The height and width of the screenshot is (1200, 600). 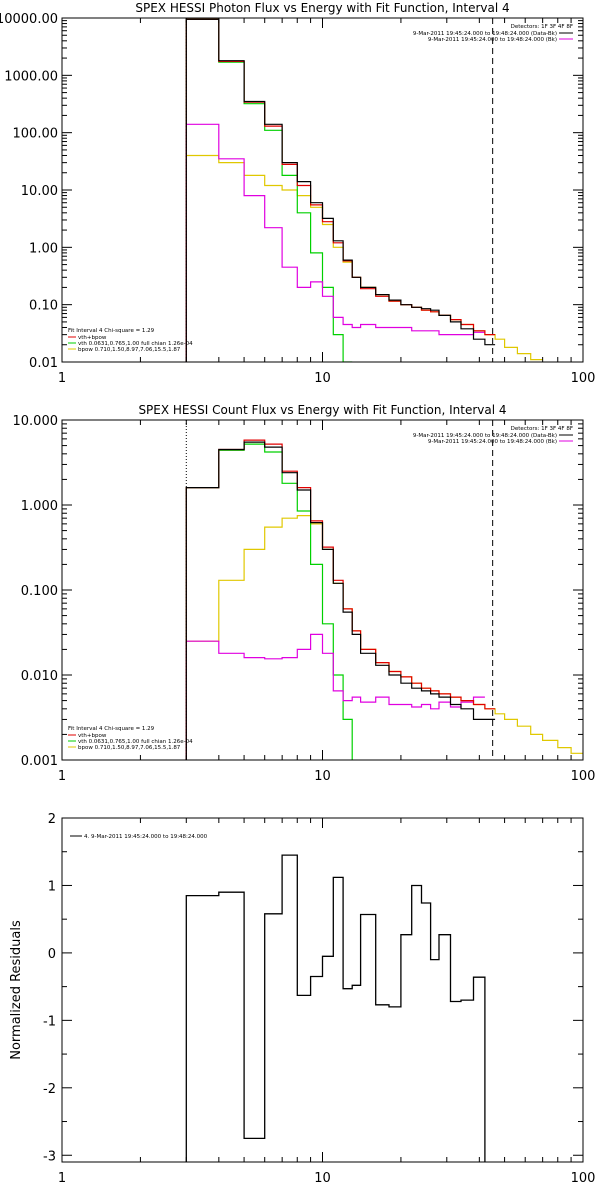 What do you see at coordinates (49, 1089) in the screenshot?
I see `y-tick-label: -2` at bounding box center [49, 1089].